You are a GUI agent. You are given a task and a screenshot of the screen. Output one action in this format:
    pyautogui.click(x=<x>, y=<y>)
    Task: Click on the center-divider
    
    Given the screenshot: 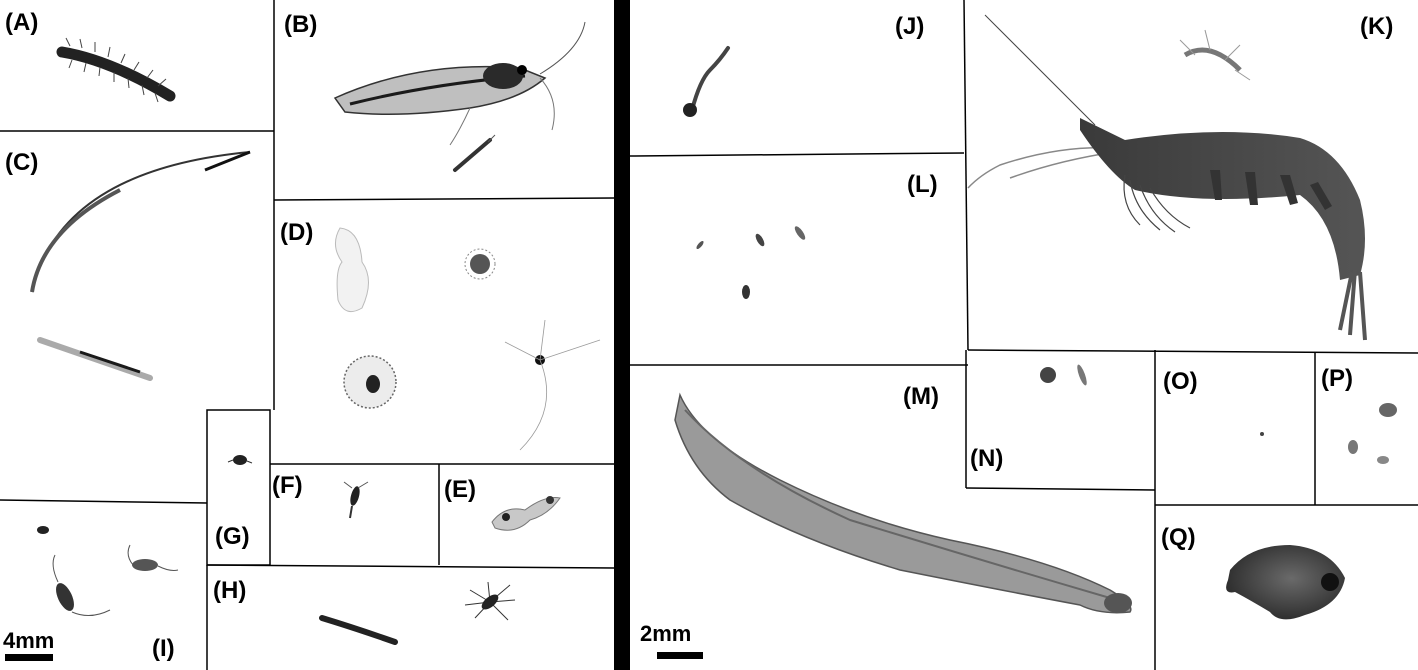 What is the action you would take?
    pyautogui.click(x=622, y=335)
    